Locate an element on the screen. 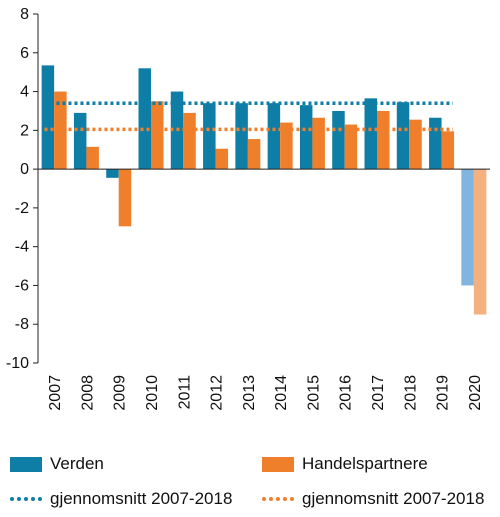 This screenshot has height=517, width=500. y-tick-label: -6 is located at coordinates (22, 285).